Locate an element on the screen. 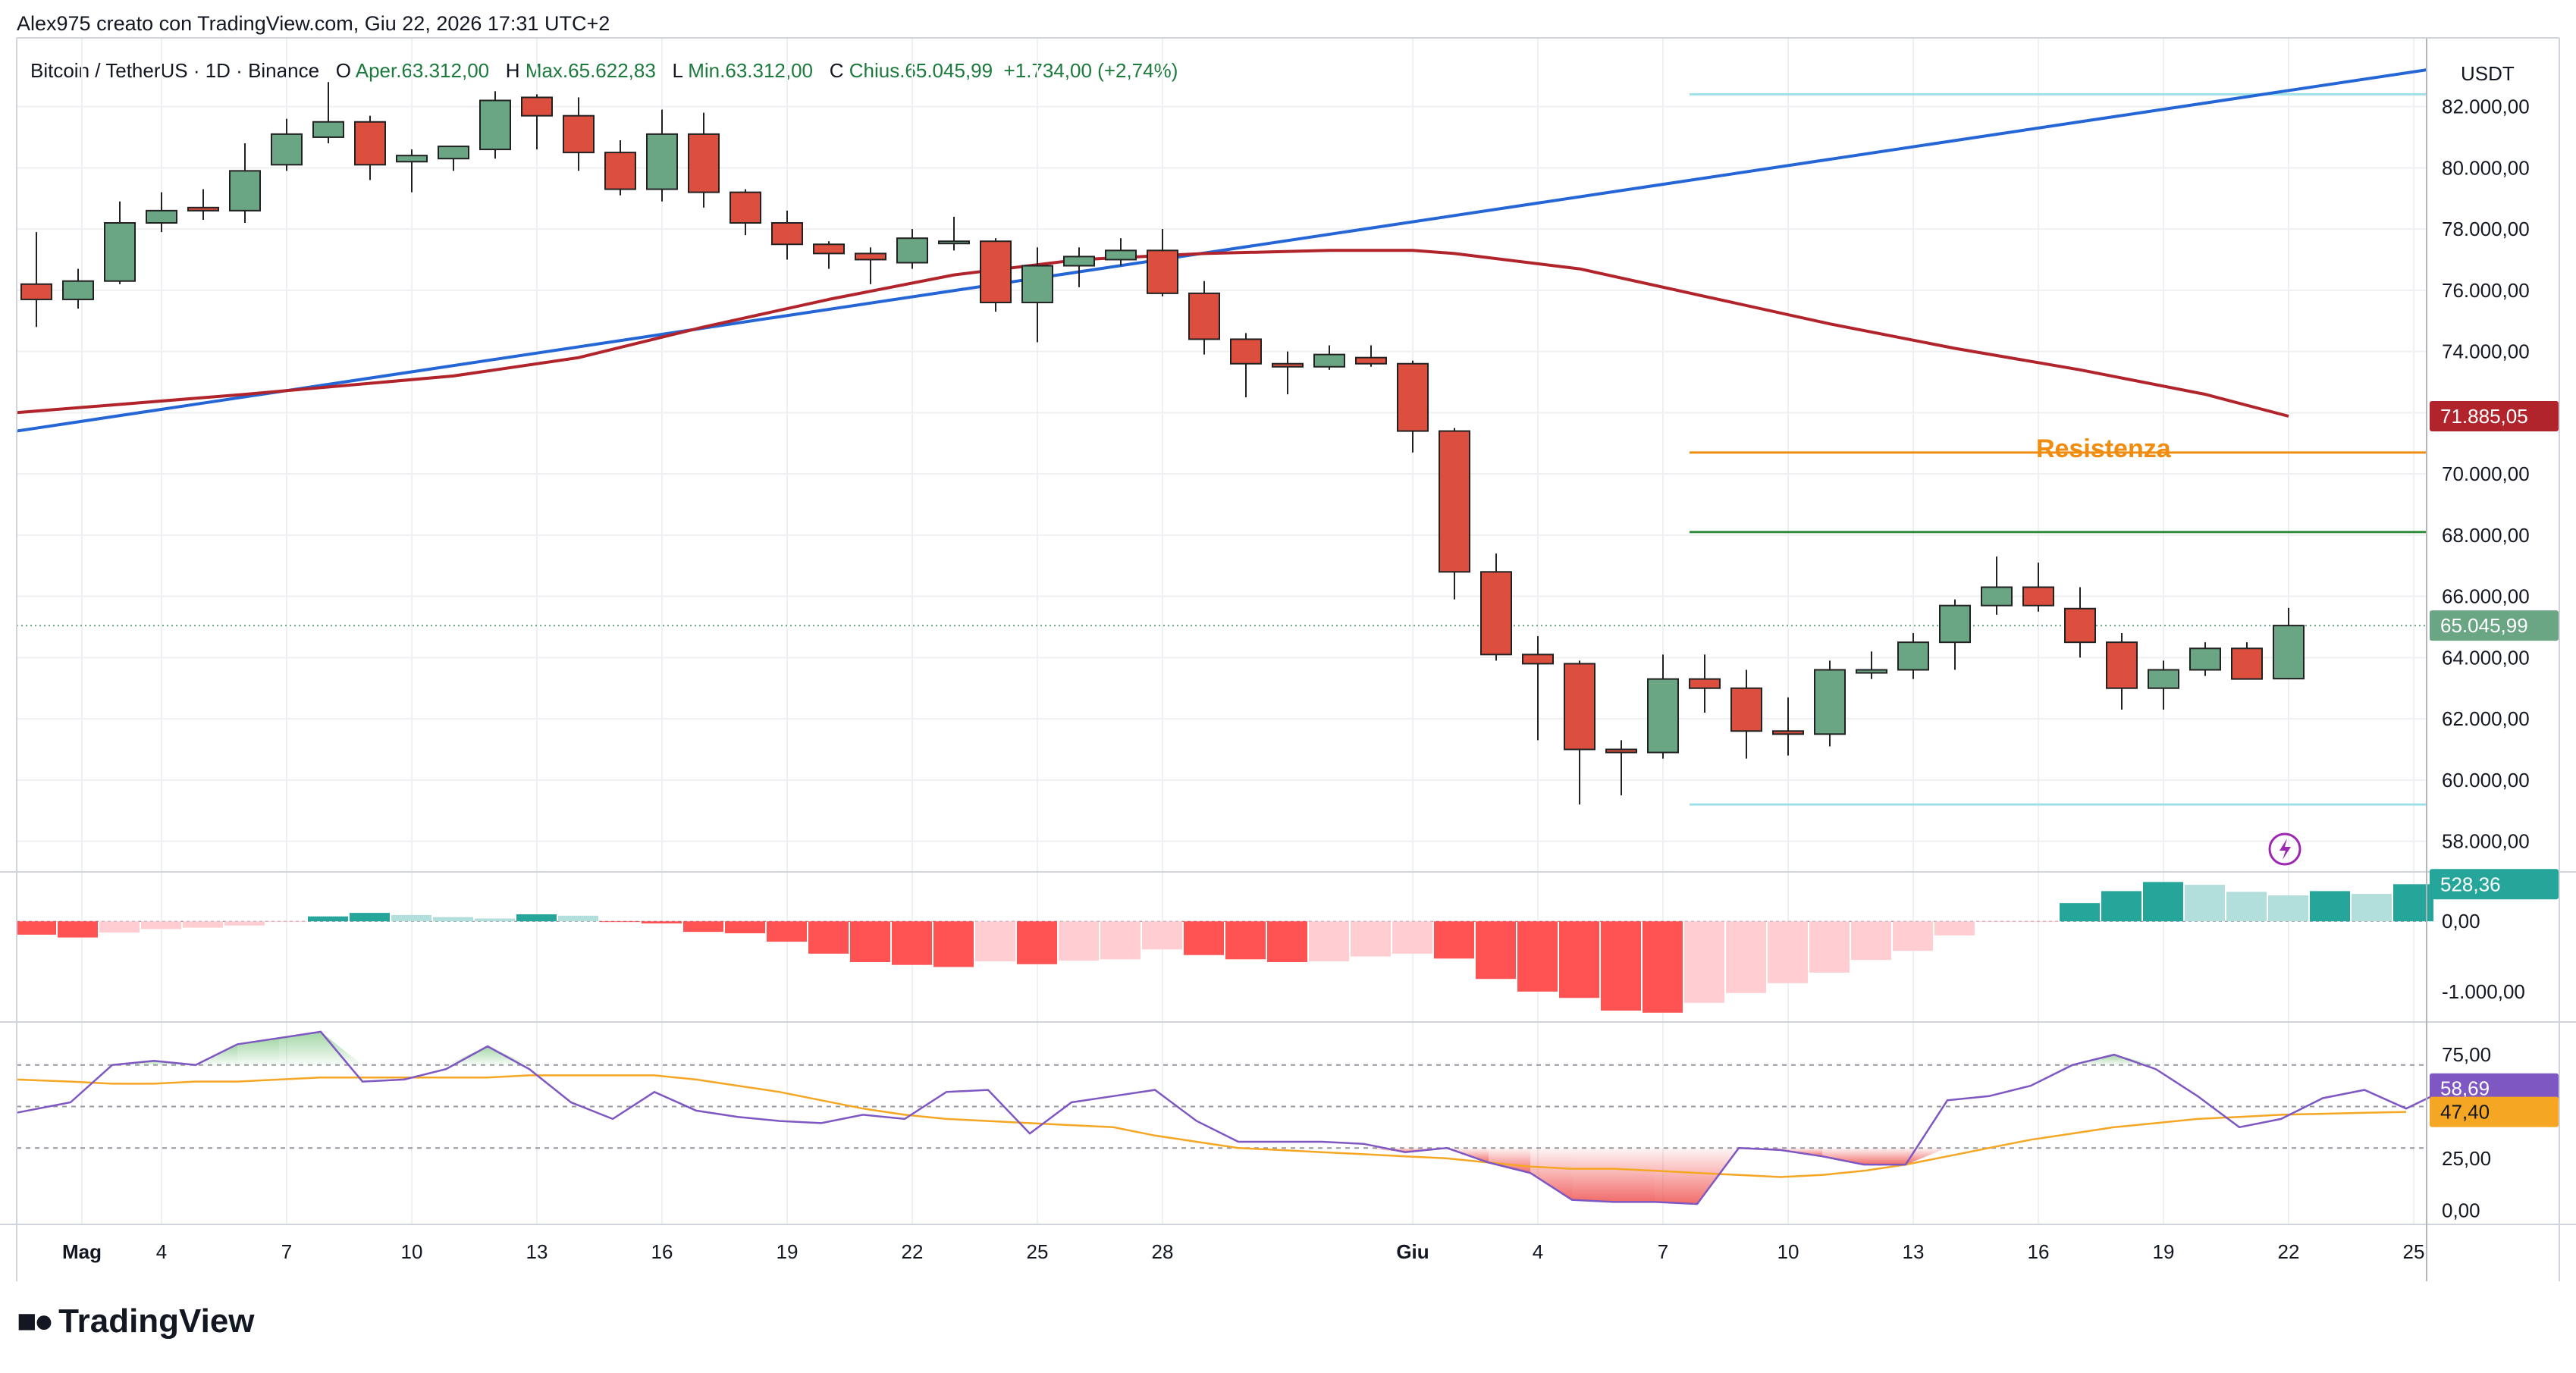 The image size is (2576, 1373). price-tick-label: 74.000,00 is located at coordinates (2486, 351).